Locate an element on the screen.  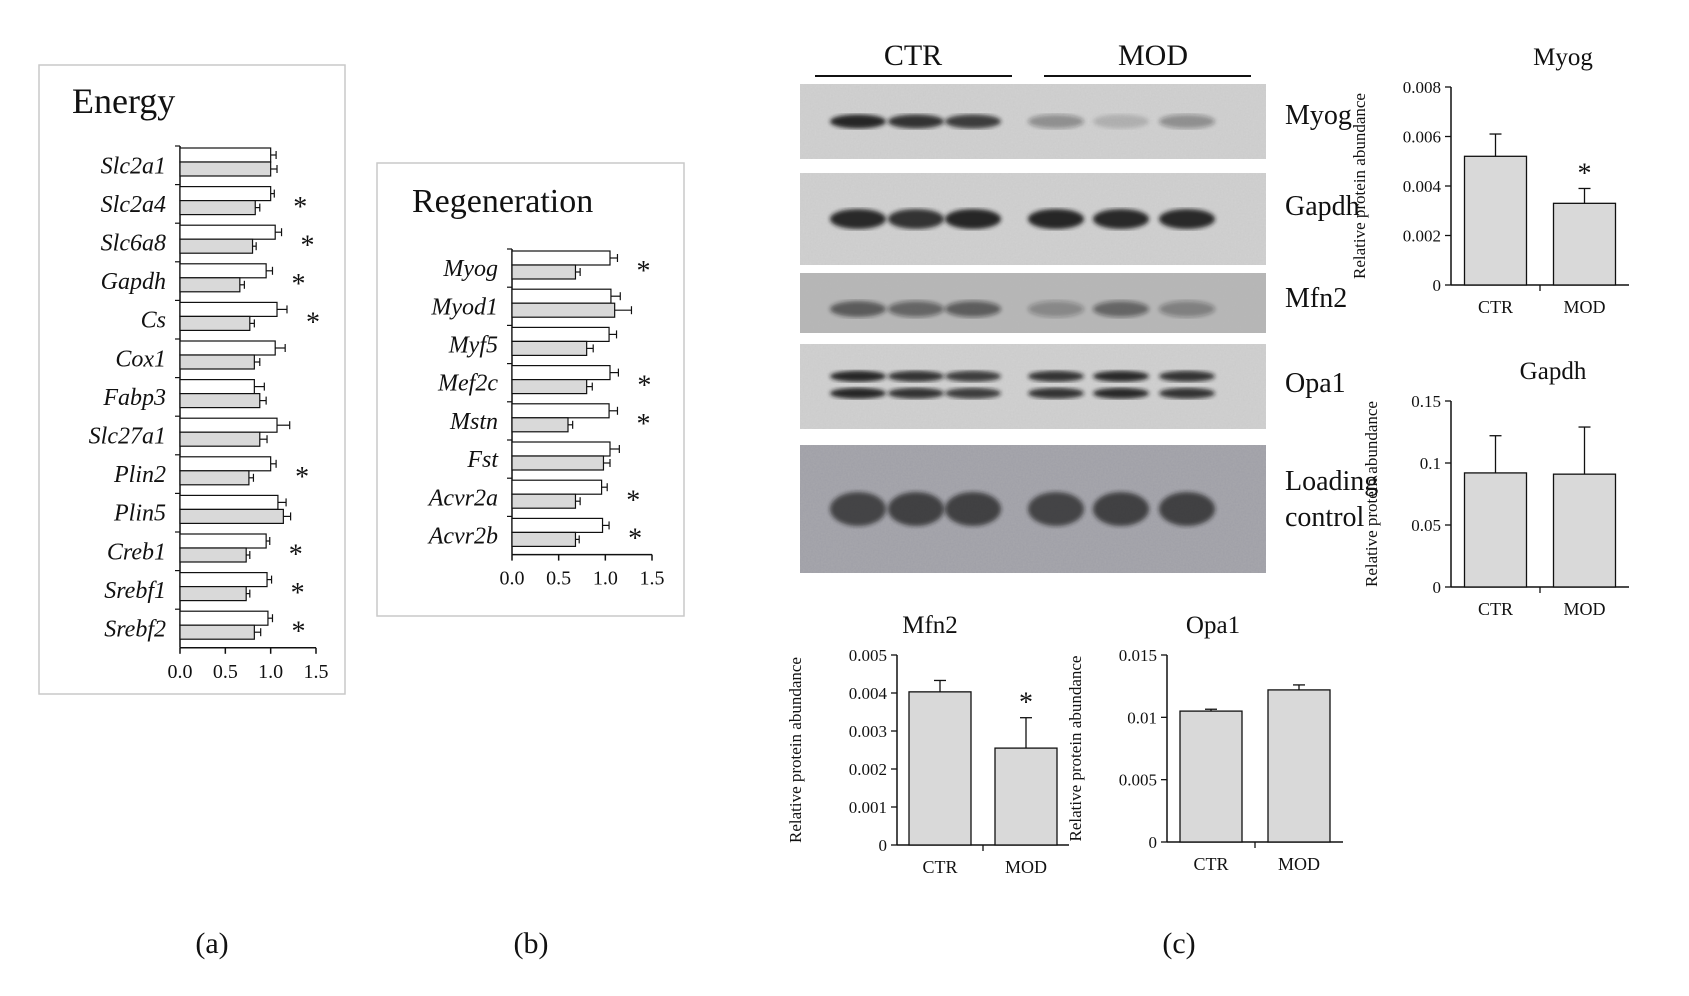
y-tick-label: 0.15 is located at coordinates (1426, 401).